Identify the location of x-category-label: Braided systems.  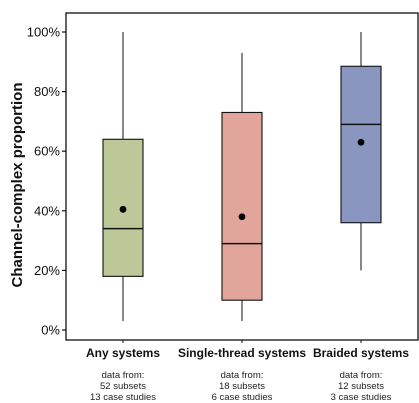
(361, 353).